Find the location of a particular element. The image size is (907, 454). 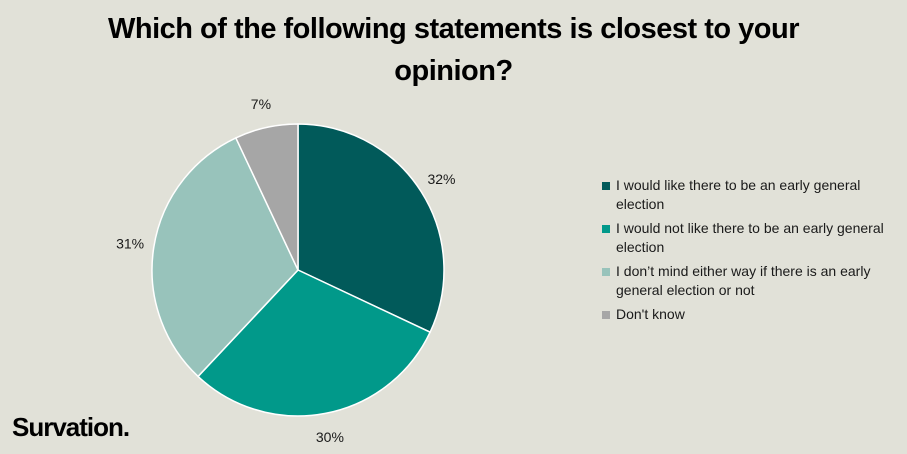

legend-item-dont-know: Don't know is located at coordinates (750, 314).